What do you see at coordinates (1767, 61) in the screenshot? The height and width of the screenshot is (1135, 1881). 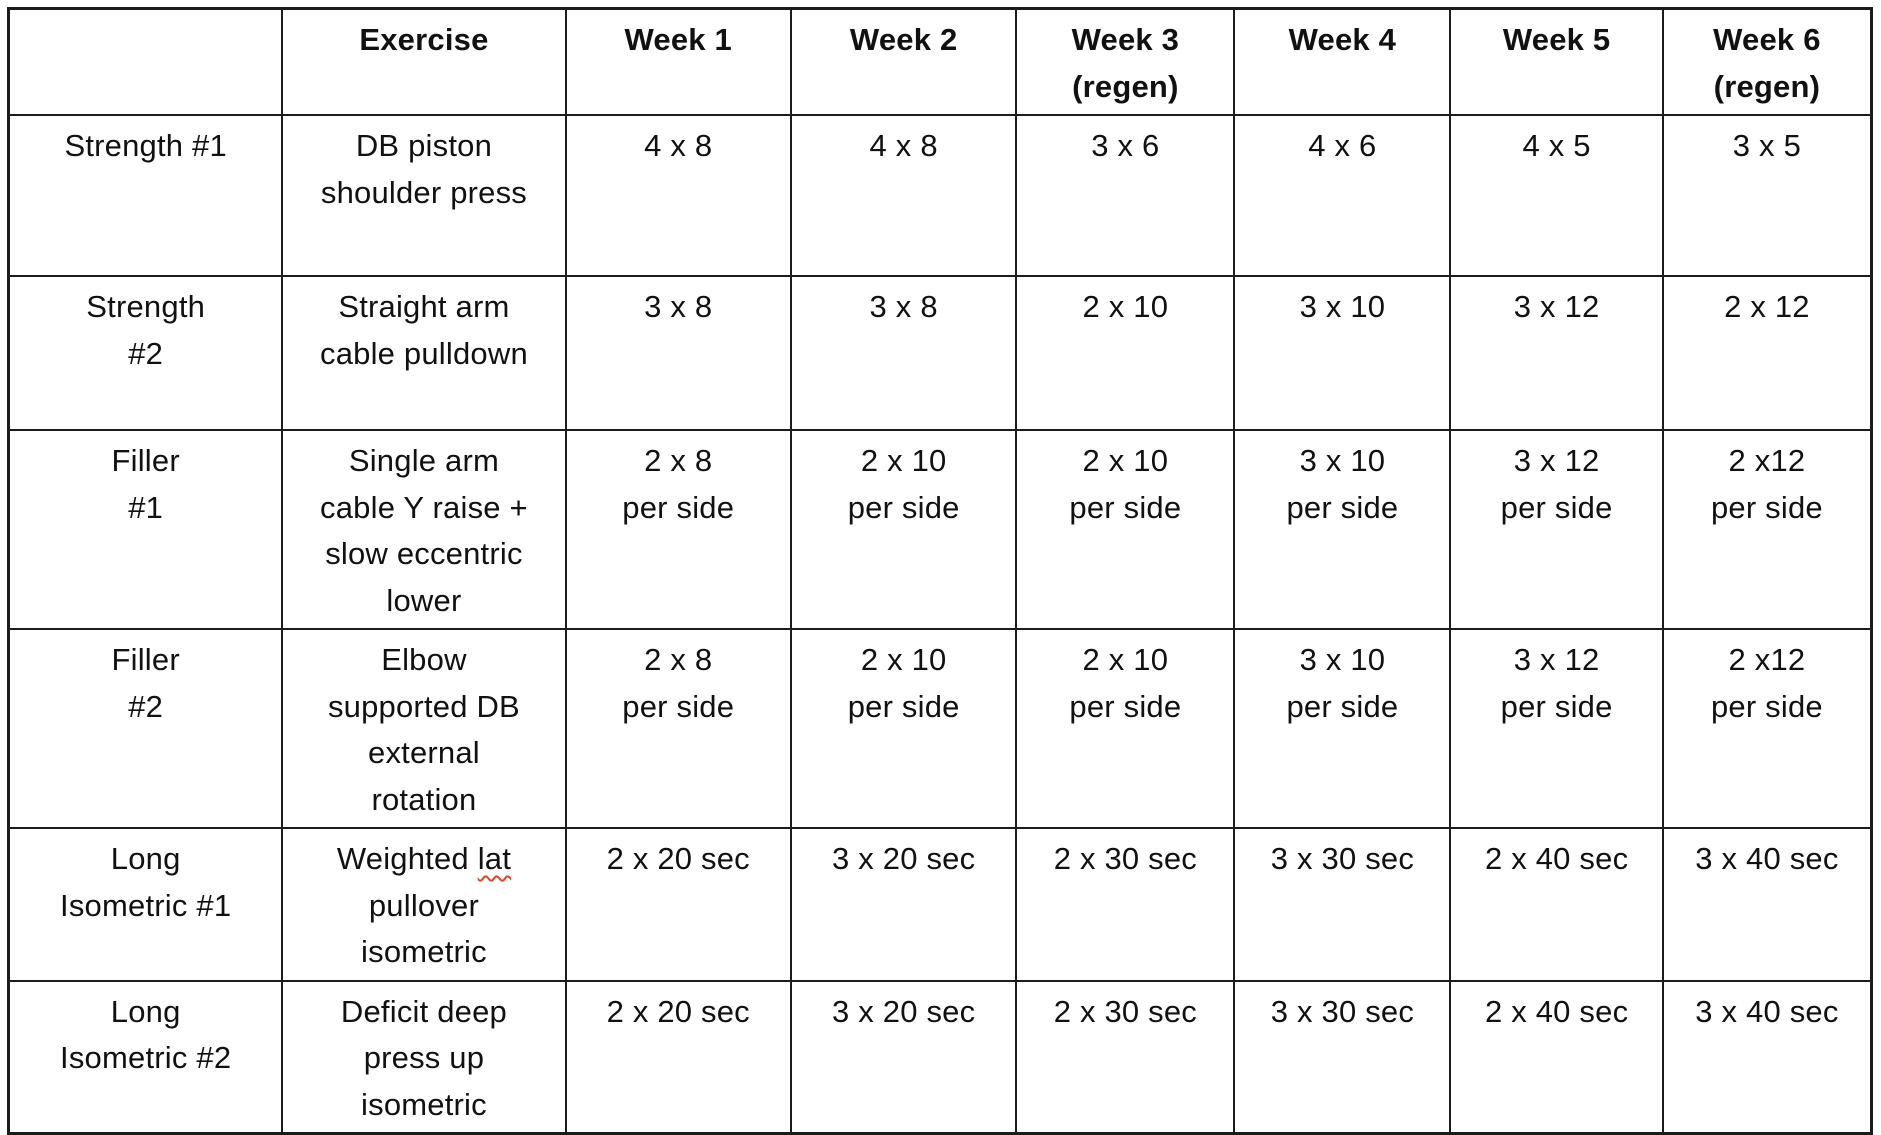 I see `column-header-week-6: Week 6 (regen)` at bounding box center [1767, 61].